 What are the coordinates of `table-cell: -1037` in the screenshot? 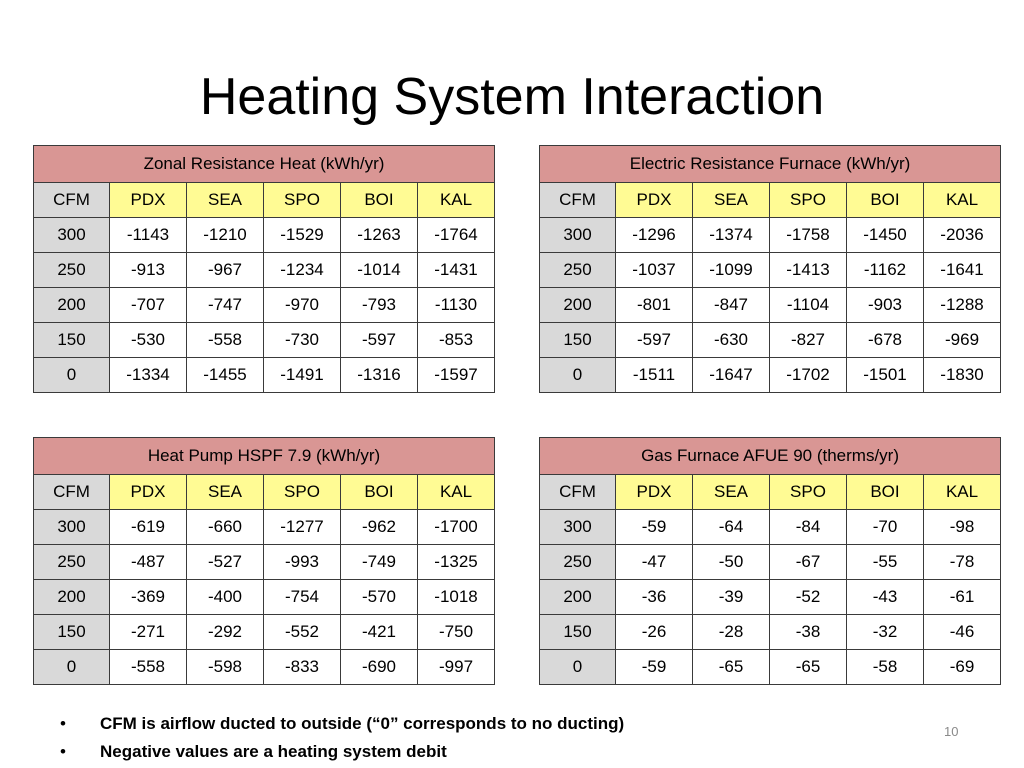 It's located at (654, 270).